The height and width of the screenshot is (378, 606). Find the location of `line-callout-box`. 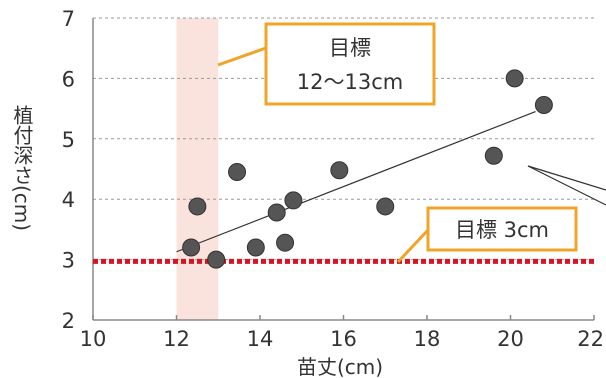

line-callout-box is located at coordinates (502, 229).